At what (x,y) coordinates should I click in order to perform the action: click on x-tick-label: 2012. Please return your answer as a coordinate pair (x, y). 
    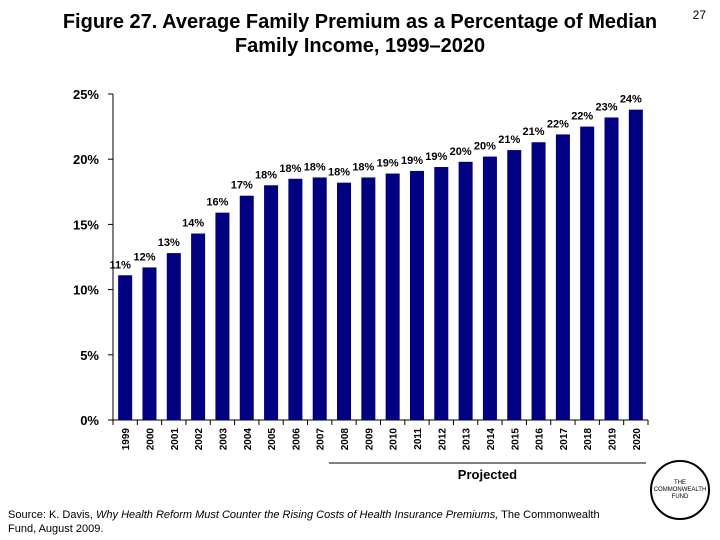
    Looking at the image, I should click on (442, 439).